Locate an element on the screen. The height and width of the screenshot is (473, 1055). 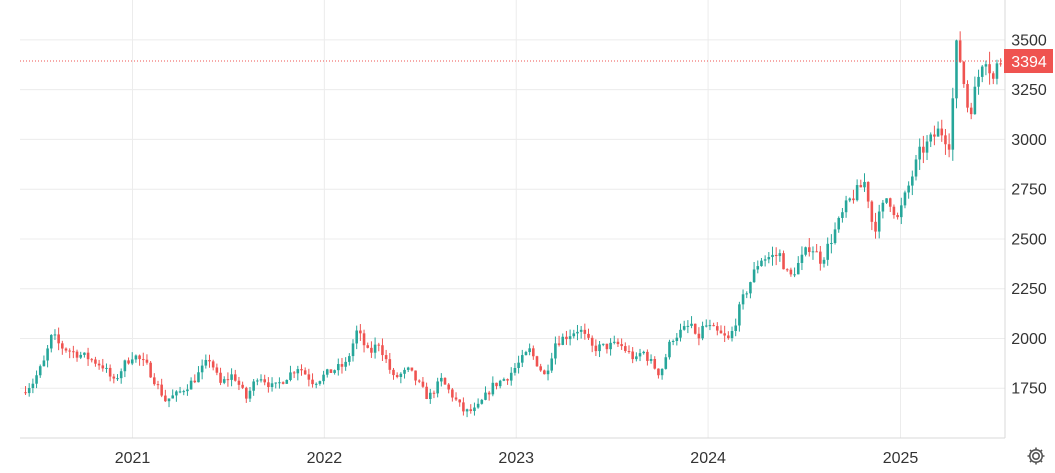
x-tick-label: 2025 is located at coordinates (901, 458).